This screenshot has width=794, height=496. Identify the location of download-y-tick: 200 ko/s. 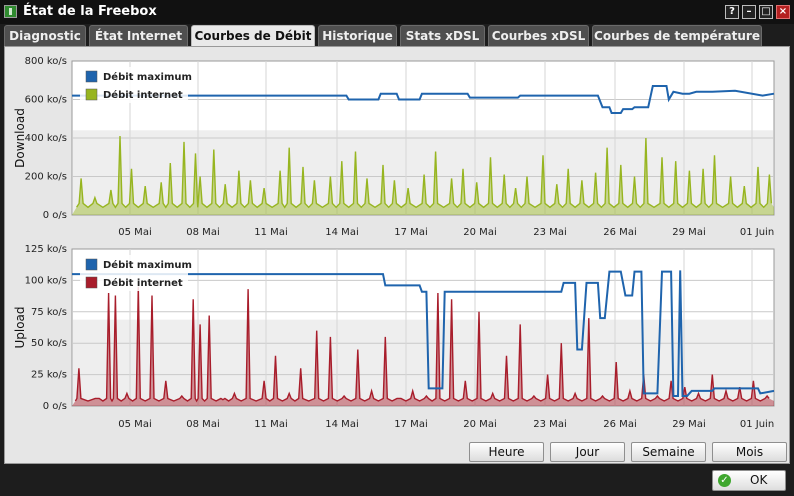
(46, 177).